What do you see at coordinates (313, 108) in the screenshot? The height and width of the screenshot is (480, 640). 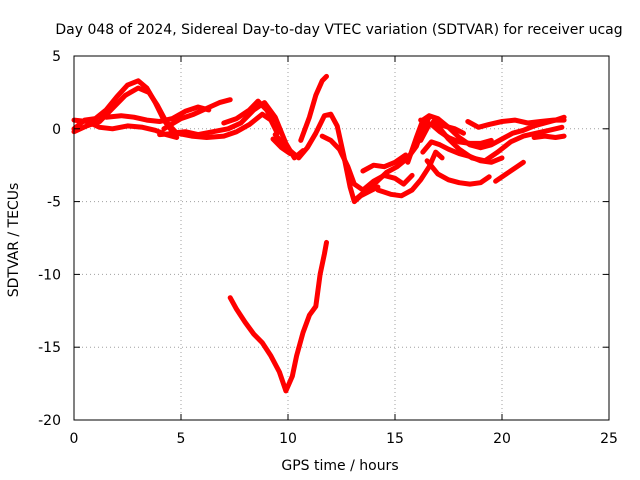 I see `series-trace-k` at bounding box center [313, 108].